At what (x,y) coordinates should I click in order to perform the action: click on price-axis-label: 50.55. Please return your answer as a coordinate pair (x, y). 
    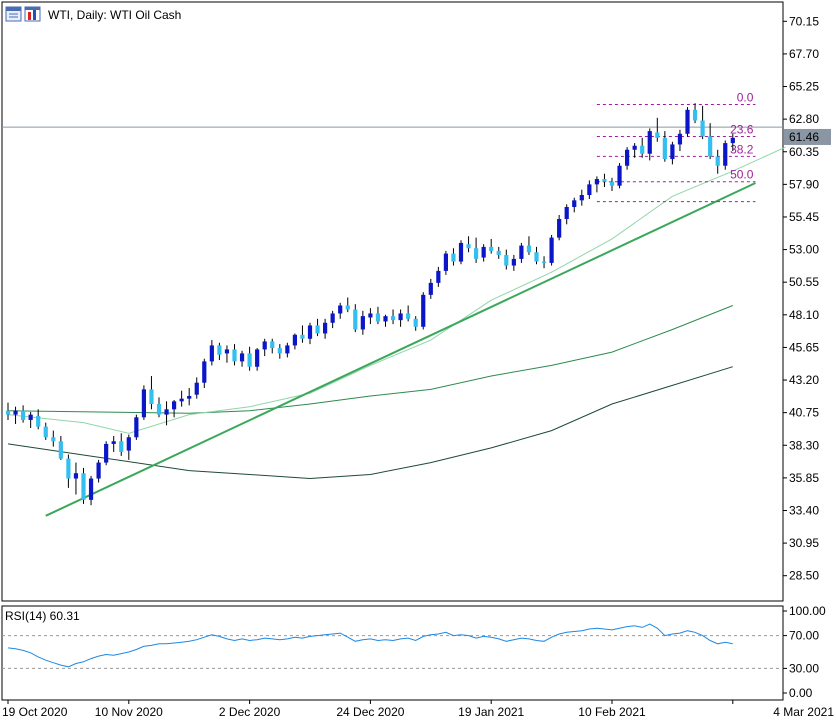
    Looking at the image, I should click on (804, 282).